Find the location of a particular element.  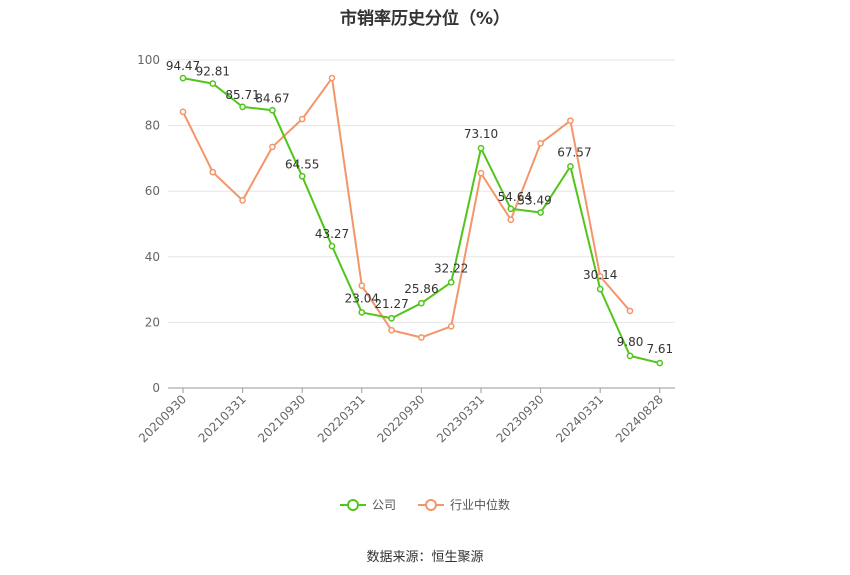

data-label-9: 32.22 is located at coordinates (451, 268).